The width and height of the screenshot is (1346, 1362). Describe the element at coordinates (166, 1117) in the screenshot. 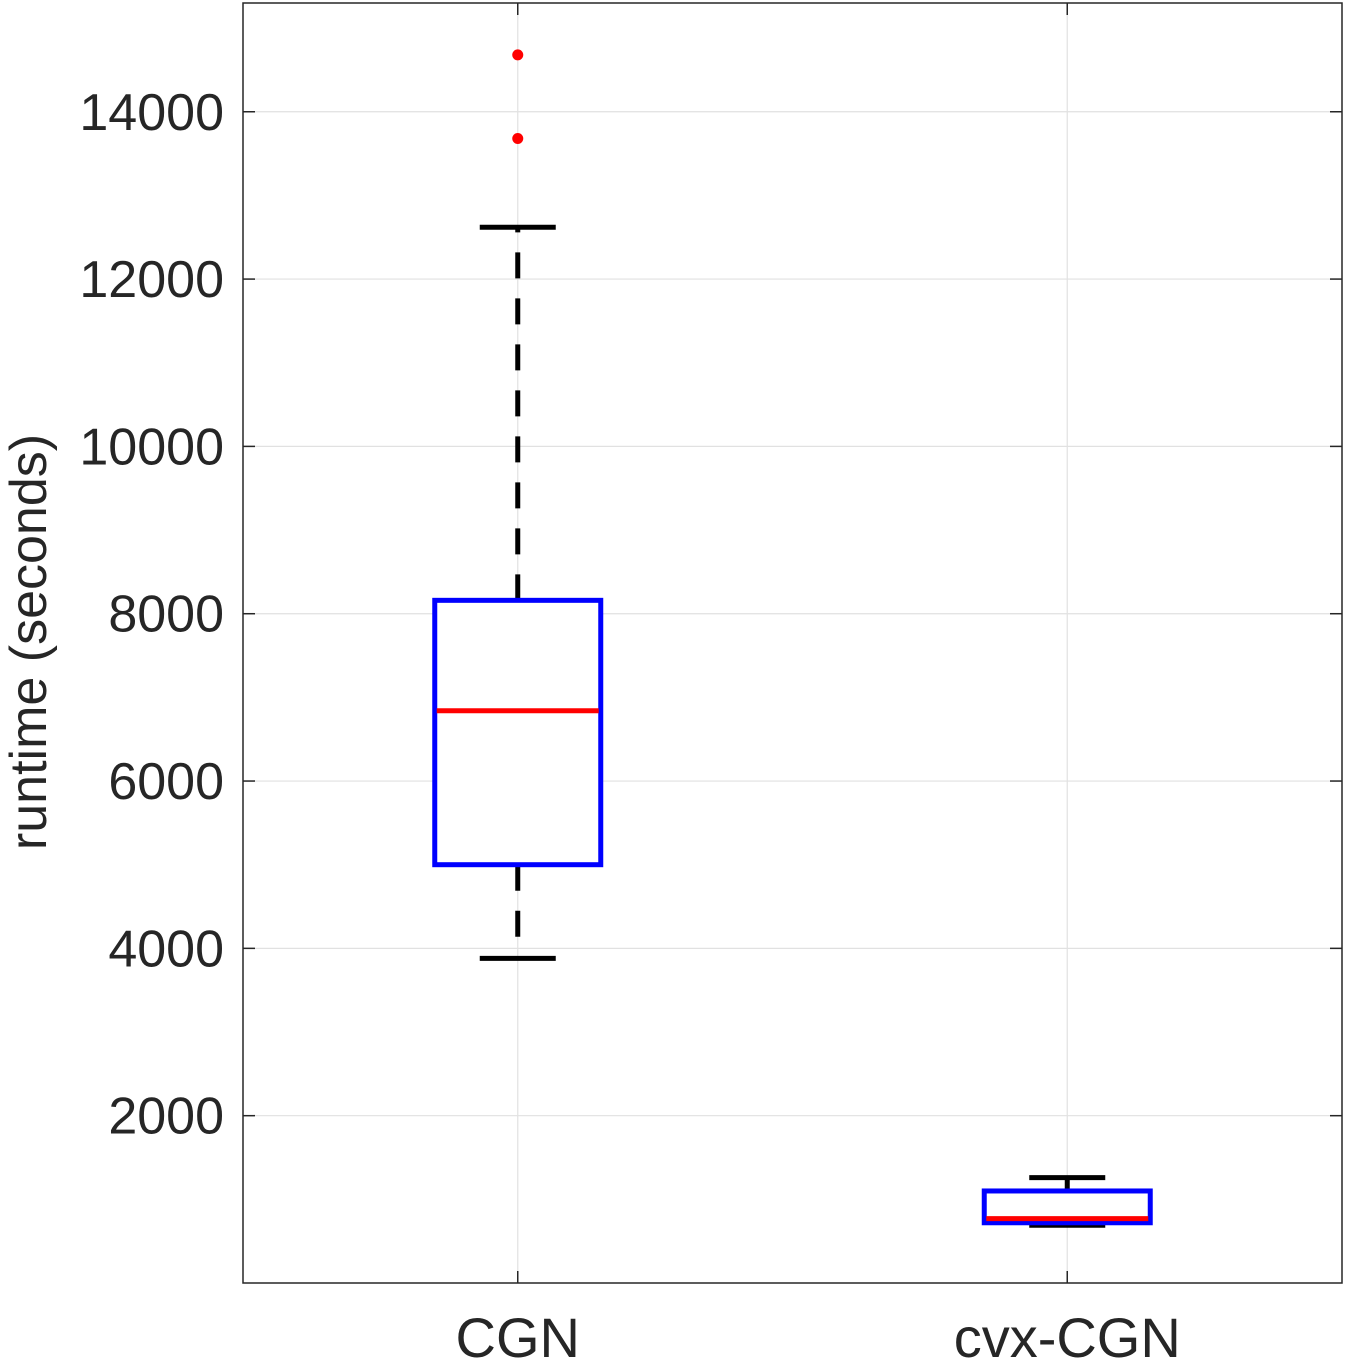

I see `y-tick-label: 2000` at that location.